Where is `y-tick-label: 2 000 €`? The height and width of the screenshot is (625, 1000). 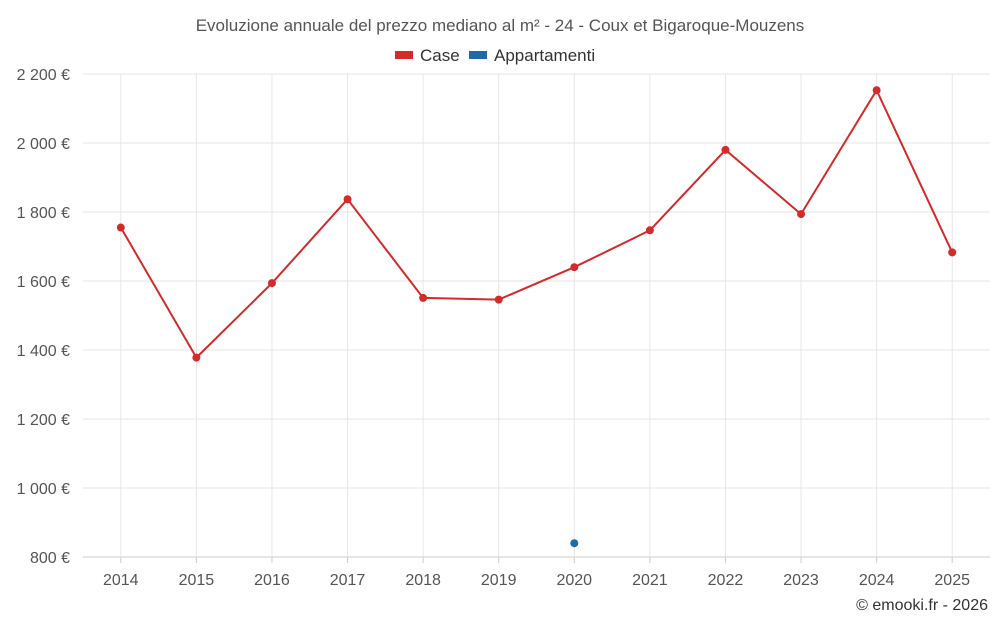
y-tick-label: 2 000 € is located at coordinates (43, 144).